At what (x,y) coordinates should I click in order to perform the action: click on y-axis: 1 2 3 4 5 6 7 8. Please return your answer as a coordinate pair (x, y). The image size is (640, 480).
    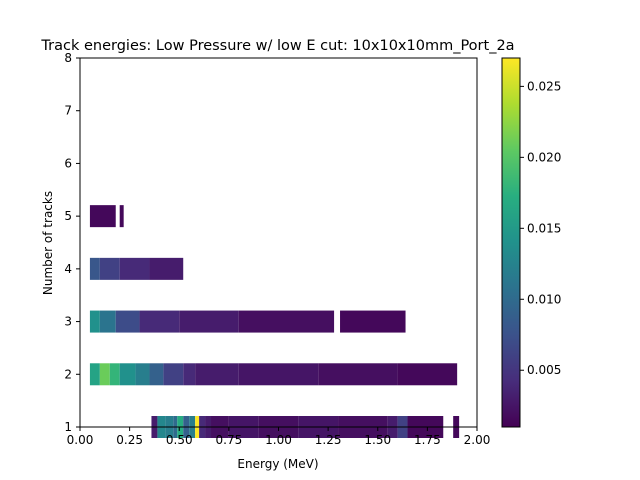
    Looking at the image, I should click on (72, 242).